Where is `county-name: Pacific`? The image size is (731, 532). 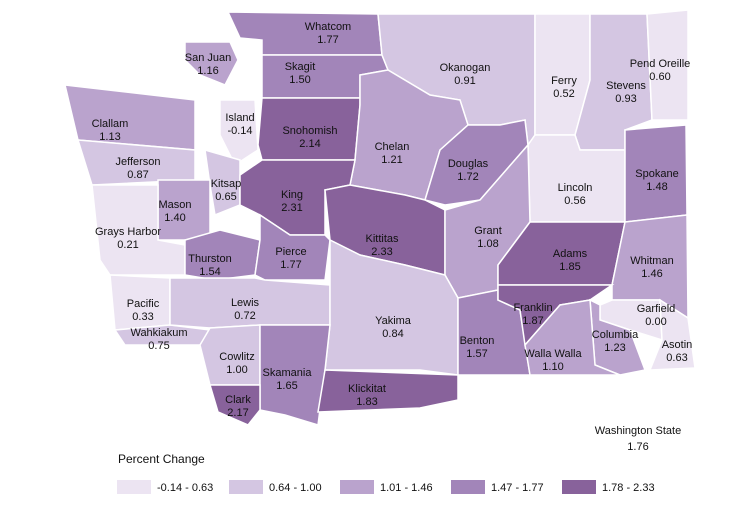
county-name: Pacific is located at coordinates (143, 304).